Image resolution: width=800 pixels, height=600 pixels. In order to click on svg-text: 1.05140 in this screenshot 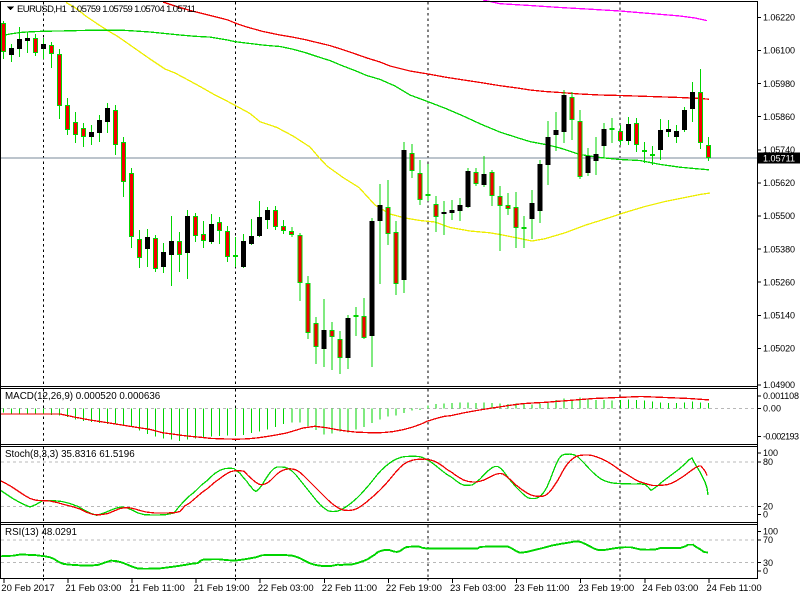, I will do `click(779, 316)`.